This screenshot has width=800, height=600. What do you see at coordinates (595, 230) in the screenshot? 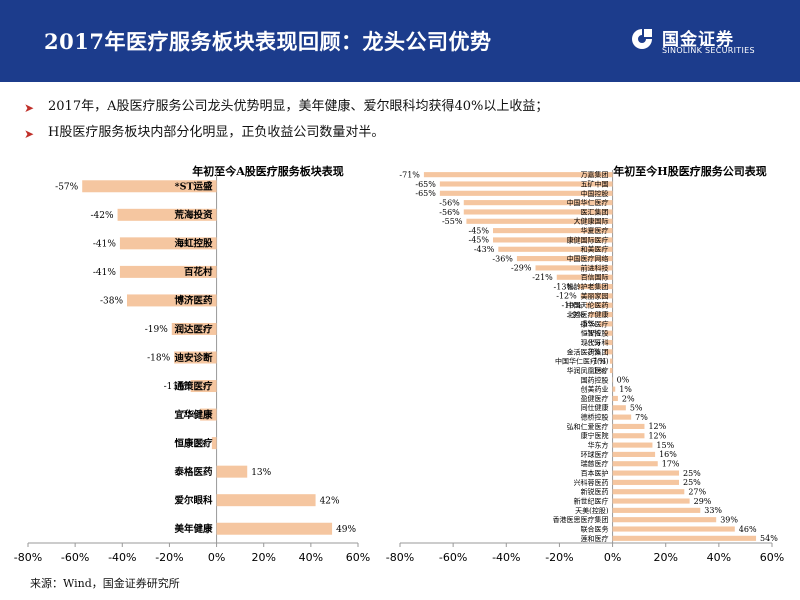
I see `category-label: 华夏医疗` at bounding box center [595, 230].